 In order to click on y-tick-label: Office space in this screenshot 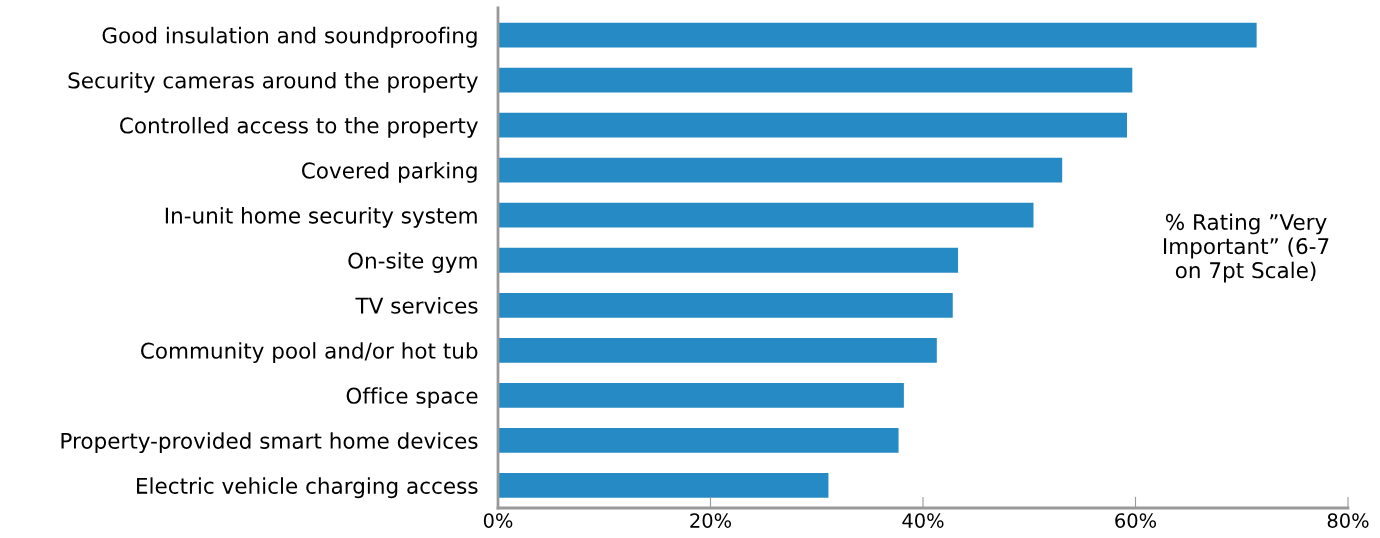, I will do `click(412, 398)`.